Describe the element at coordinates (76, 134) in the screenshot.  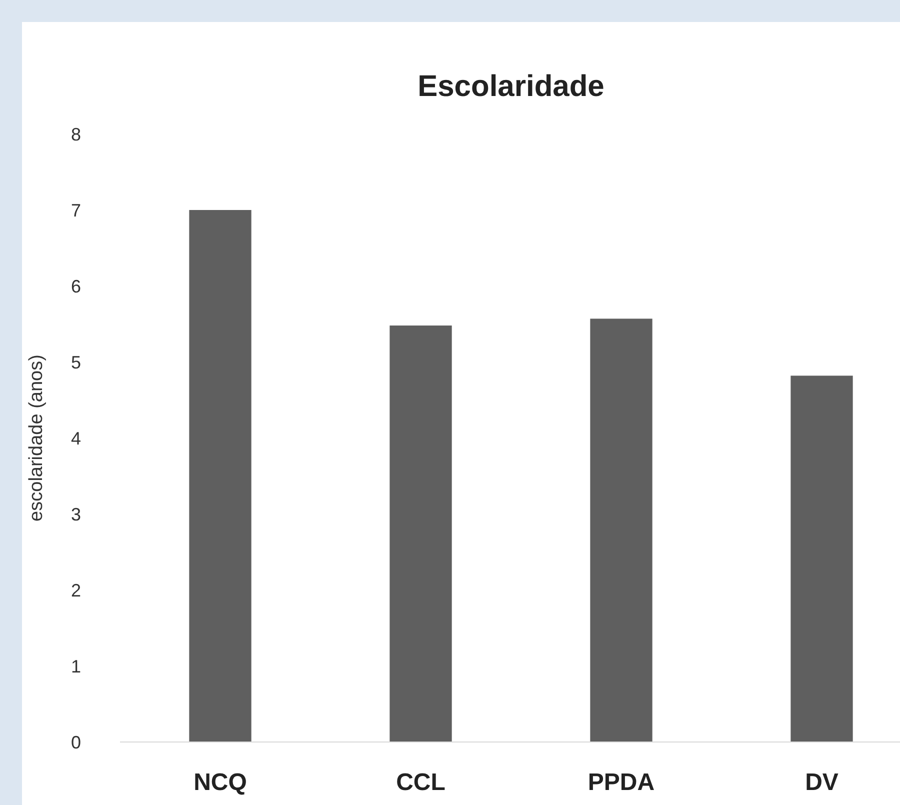
I see `y-tick-label: 8` at that location.